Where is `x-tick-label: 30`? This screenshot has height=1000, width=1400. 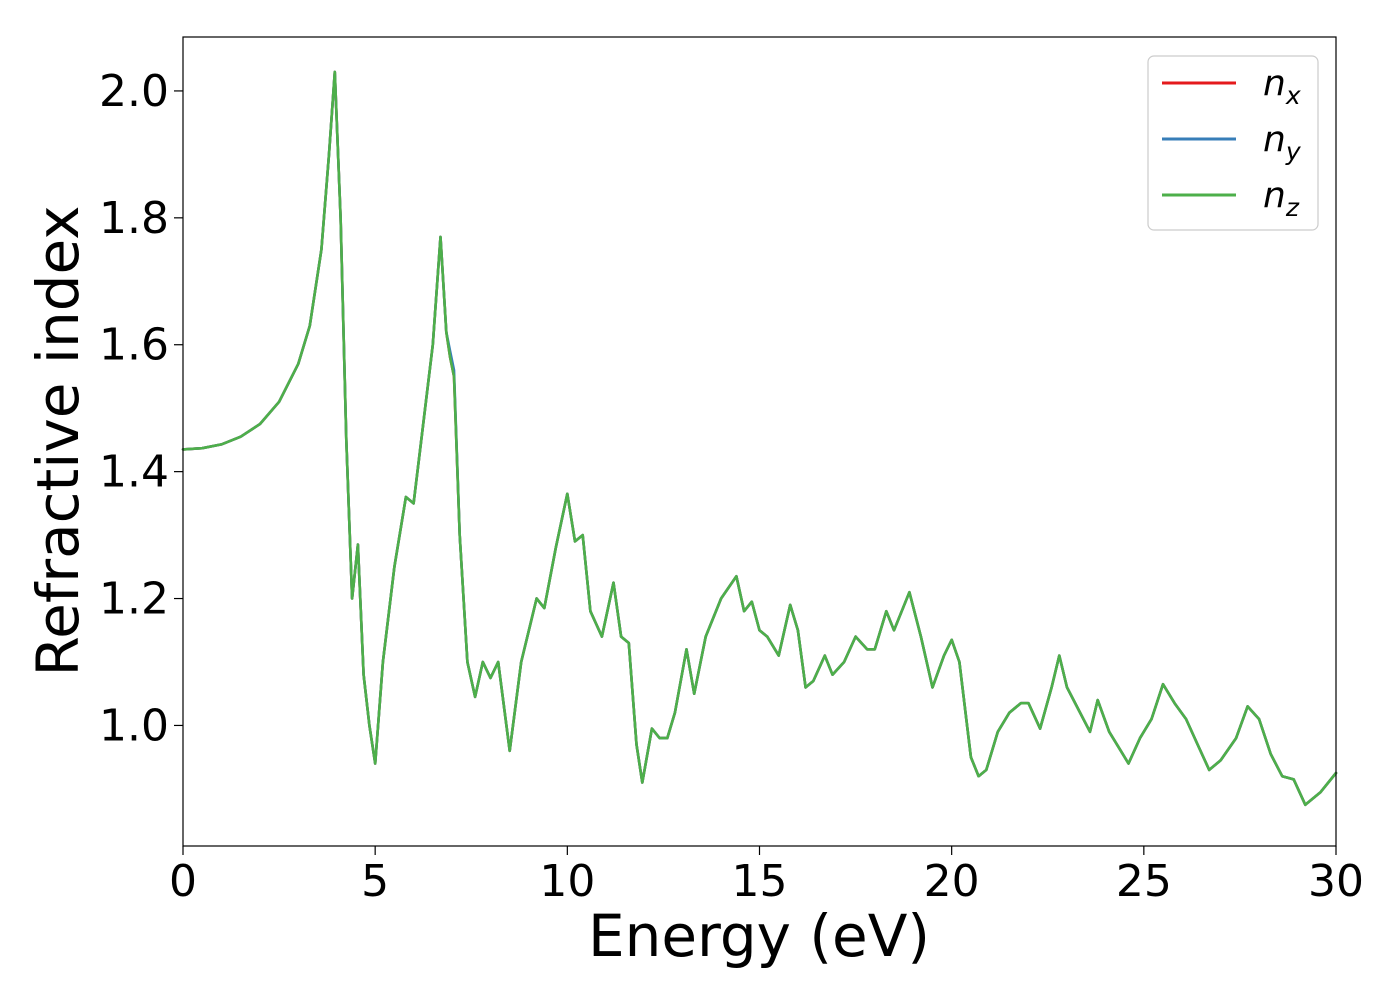 x-tick-label: 30 is located at coordinates (1336, 881).